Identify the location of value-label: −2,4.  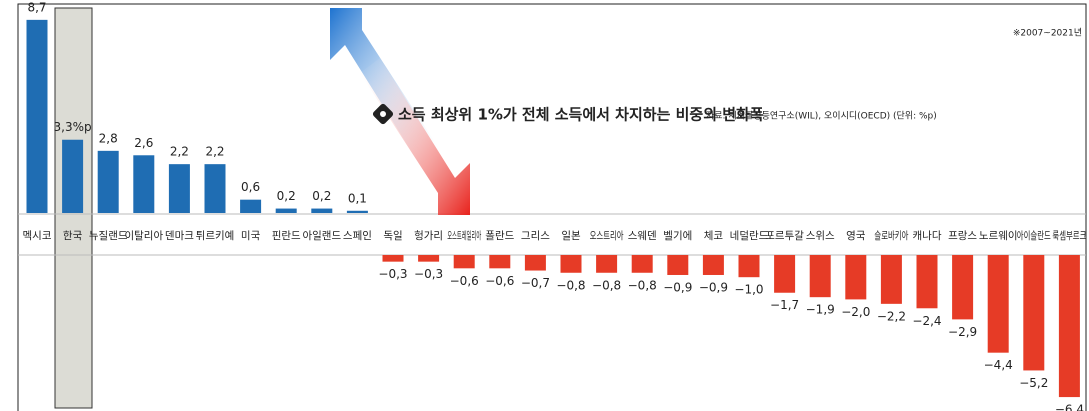
(926, 321).